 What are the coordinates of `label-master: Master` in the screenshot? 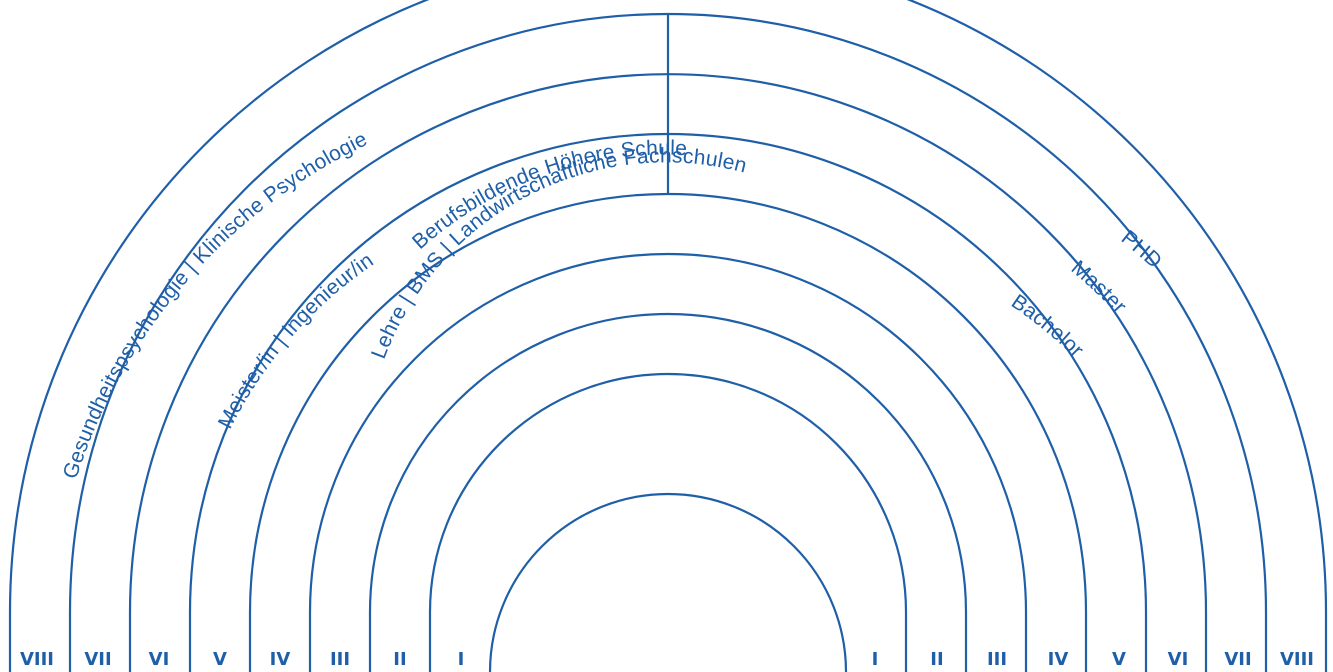 It's located at (1099, 287).